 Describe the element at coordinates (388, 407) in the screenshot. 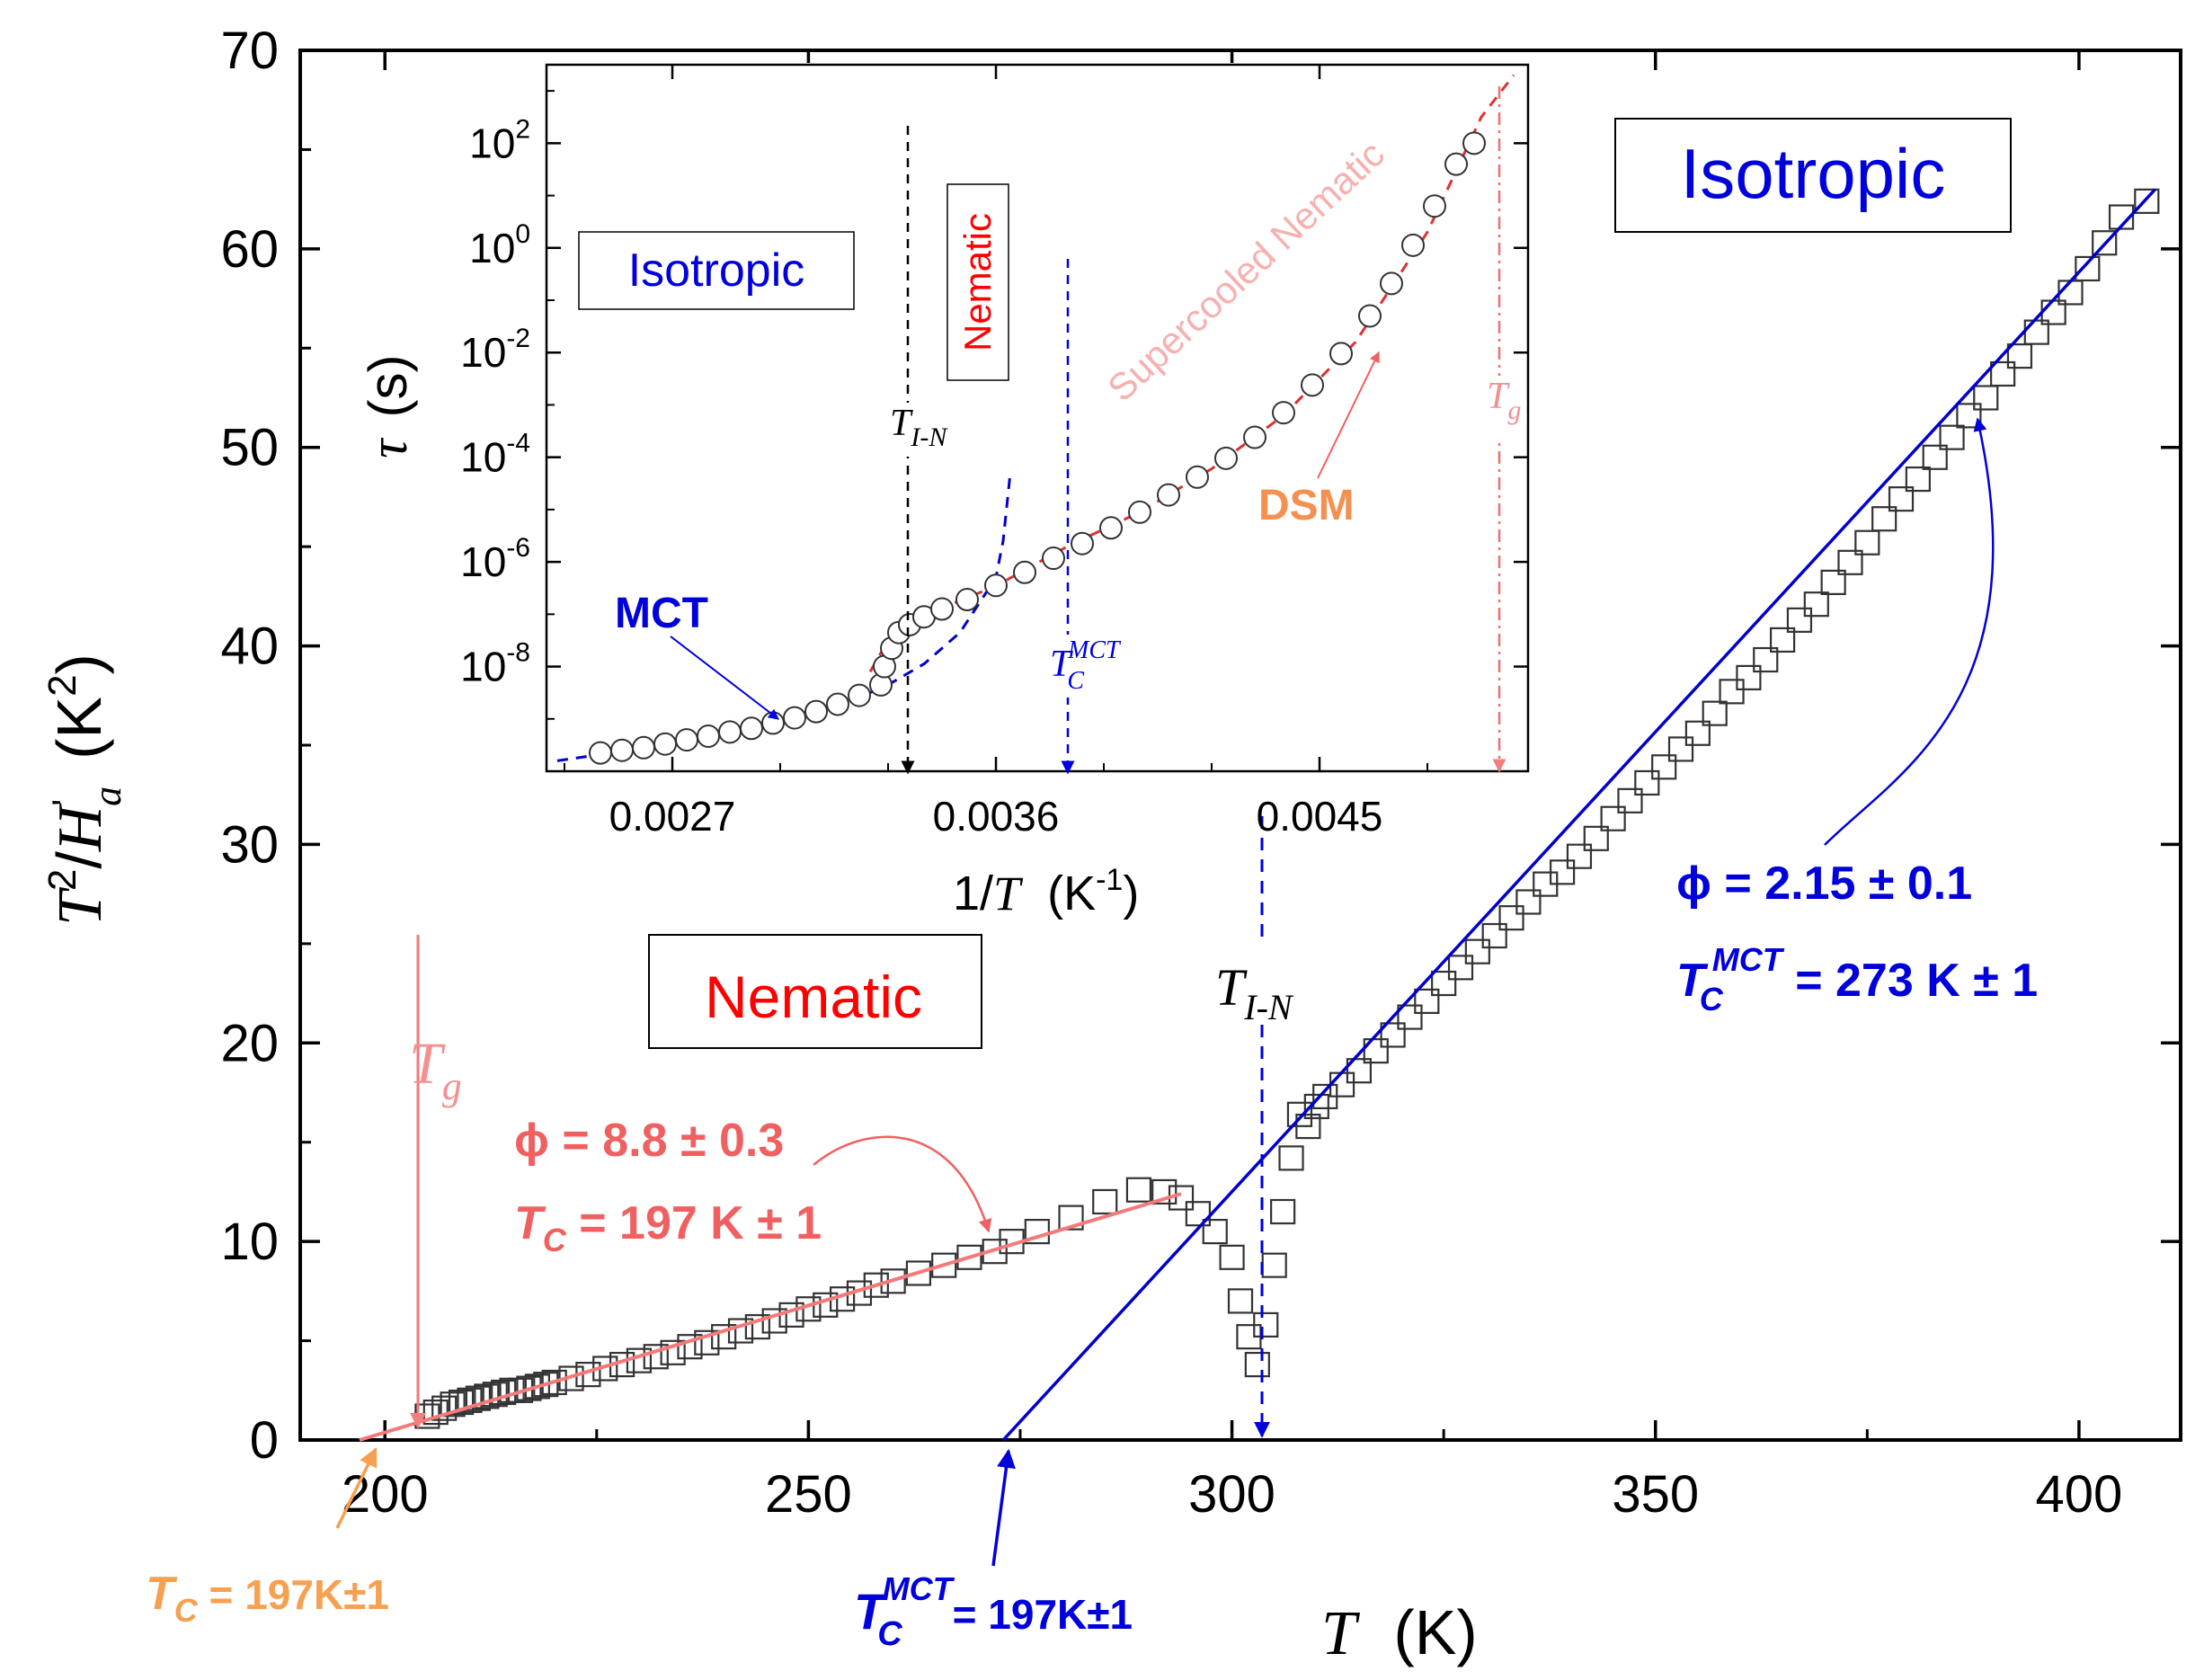

I see `svg-text: τ(s)` at that location.